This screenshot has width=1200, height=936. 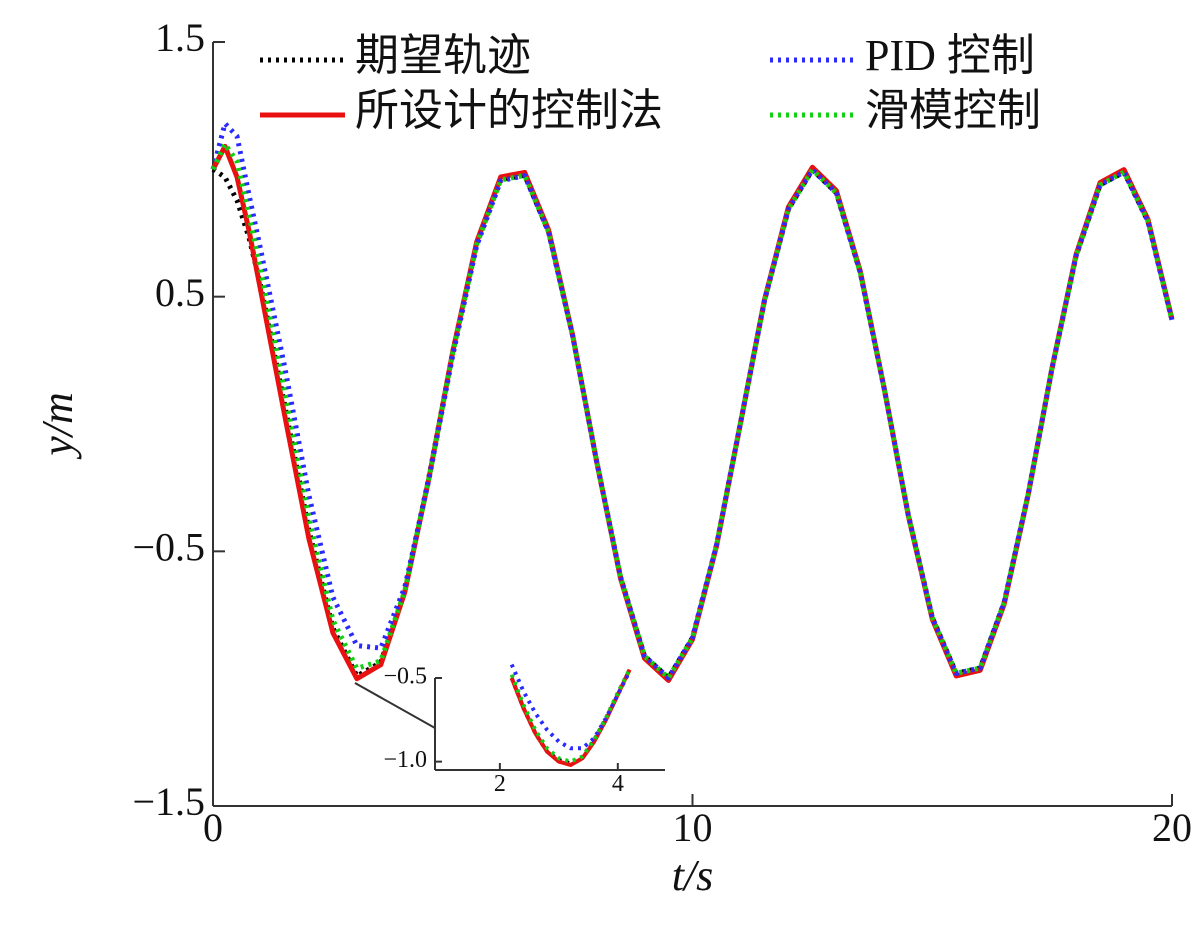 What do you see at coordinates (500, 784) in the screenshot?
I see `x-tick-label: 2` at bounding box center [500, 784].